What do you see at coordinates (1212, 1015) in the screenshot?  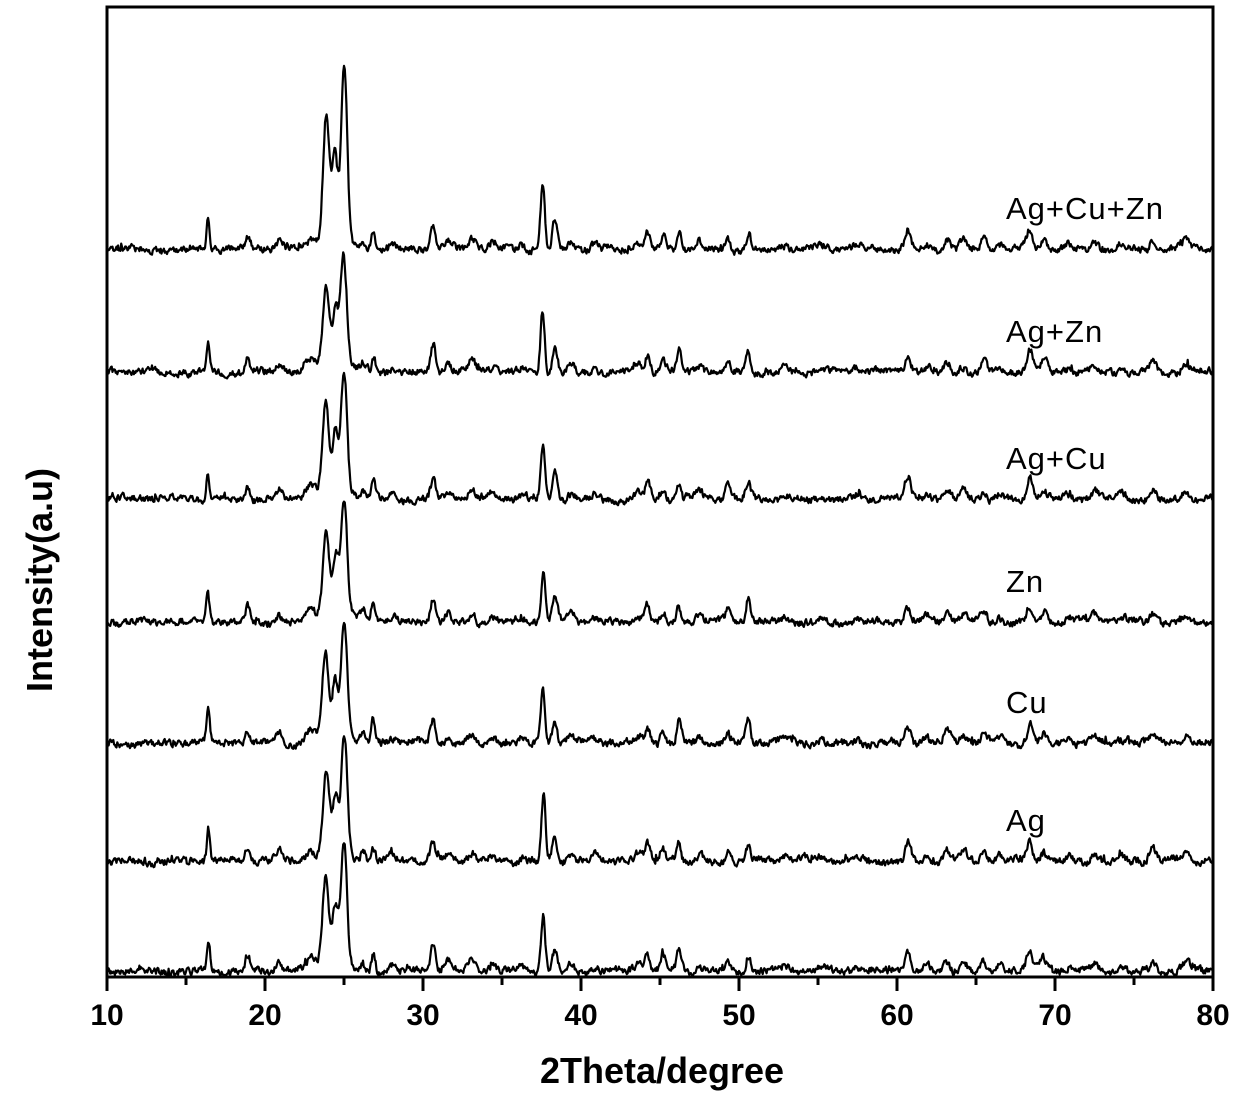 I see `x-tick-label: 80` at bounding box center [1212, 1015].